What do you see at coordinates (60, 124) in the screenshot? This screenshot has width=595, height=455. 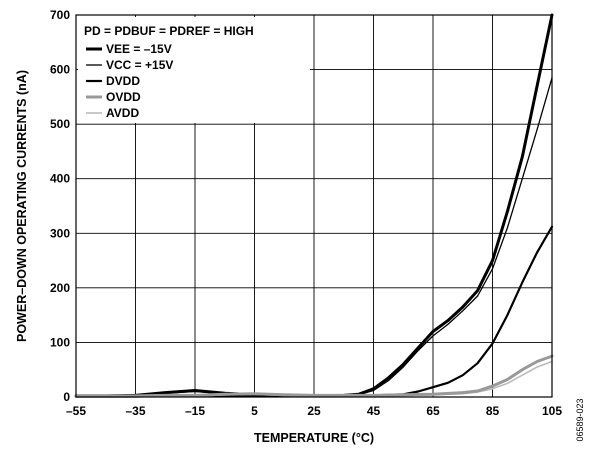 I see `y-tick-label: 500` at bounding box center [60, 124].